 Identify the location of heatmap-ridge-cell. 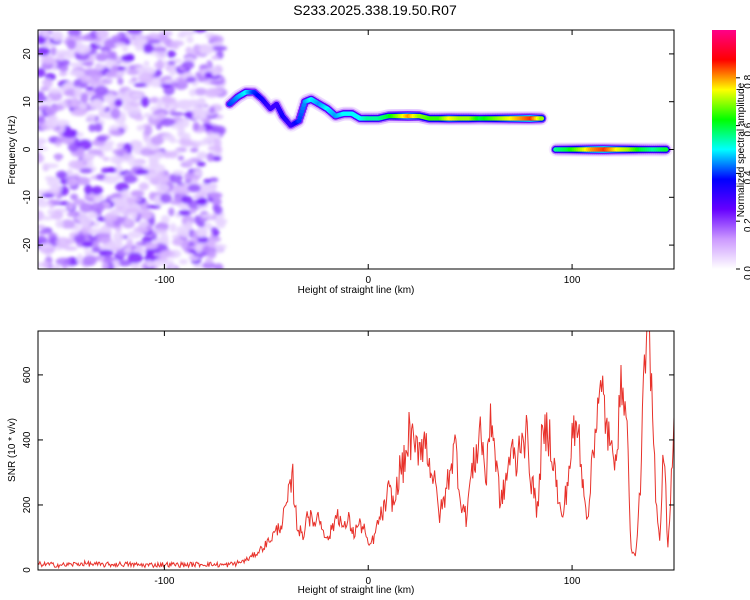
(666, 149).